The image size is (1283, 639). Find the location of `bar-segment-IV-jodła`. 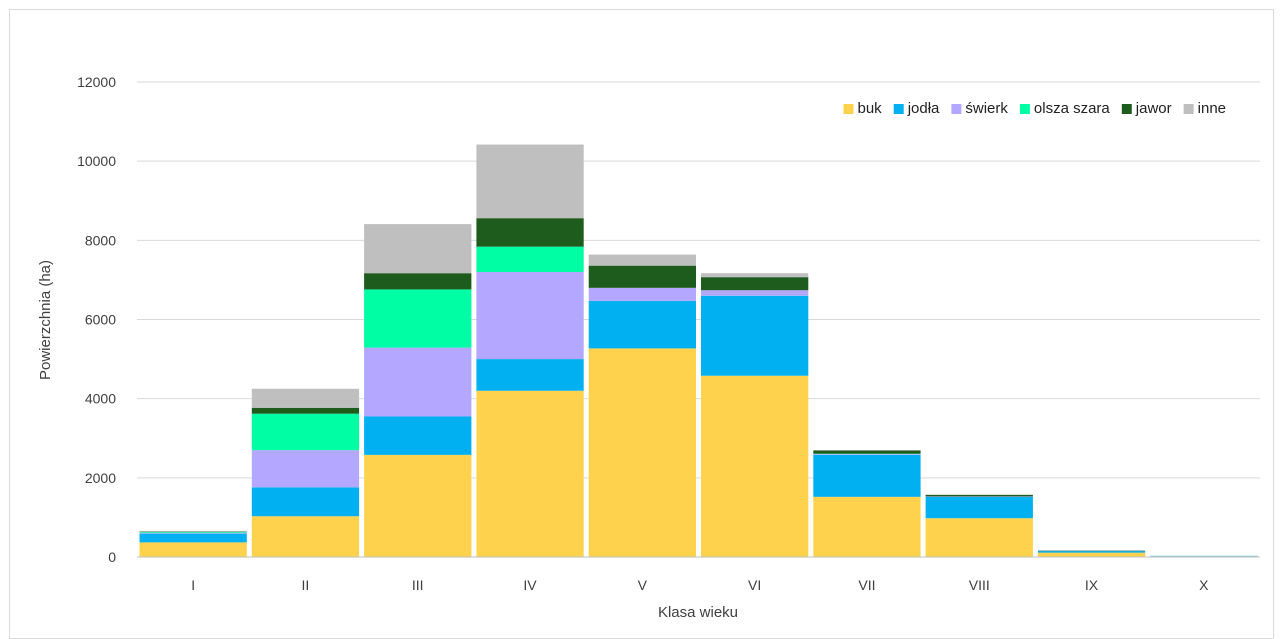

bar-segment-IV-jodła is located at coordinates (529, 375).